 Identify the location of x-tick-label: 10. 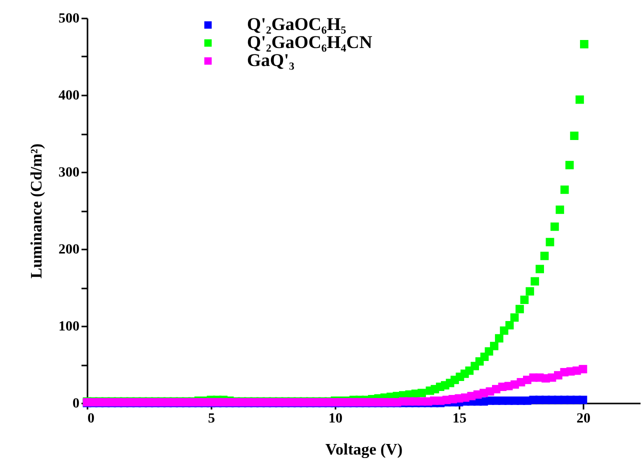
(335, 419).